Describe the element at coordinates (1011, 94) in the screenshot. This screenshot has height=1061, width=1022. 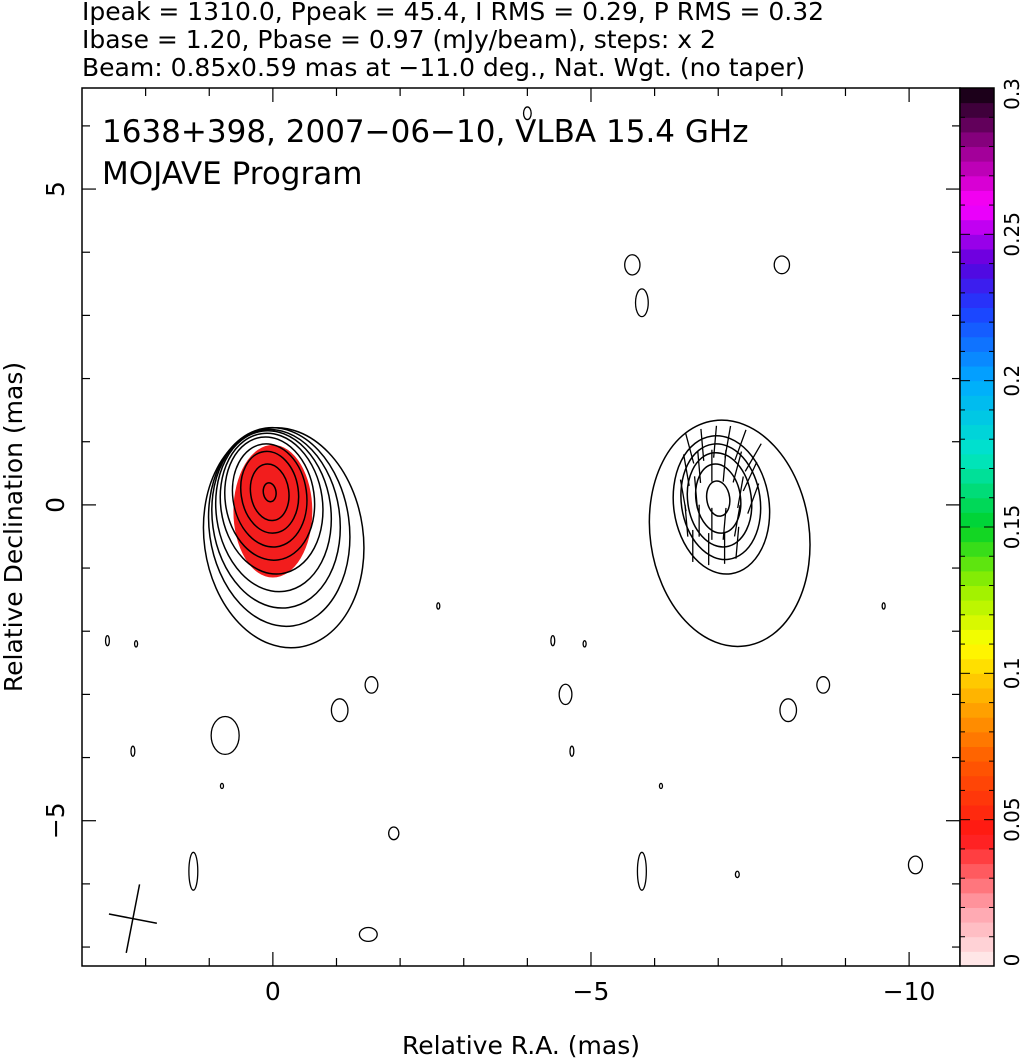
I see `colorbar-tick-label: 0.3` at that location.